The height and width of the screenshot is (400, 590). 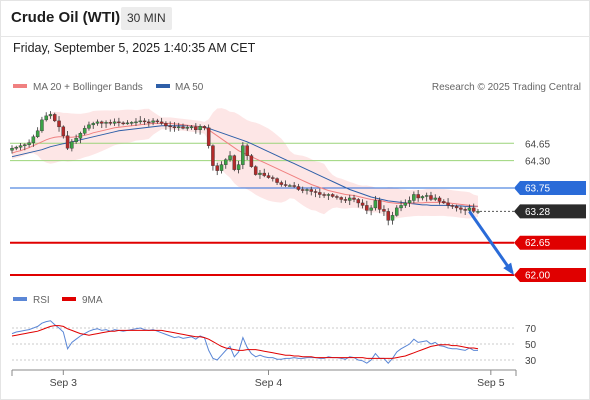 I want to click on chart-datetime: Friday, September 5, 2025 1:40:35 AM CET, so click(x=134, y=48).